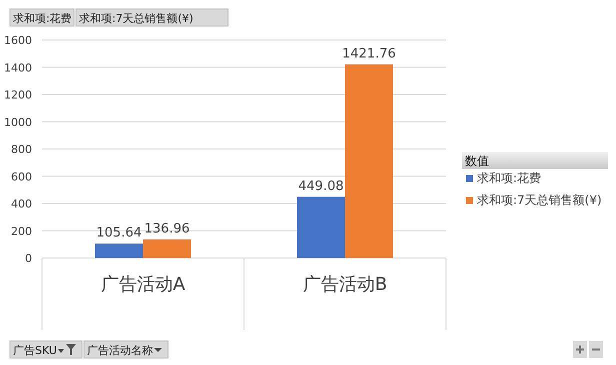 The height and width of the screenshot is (365, 616). Describe the element at coordinates (143, 284) in the screenshot. I see `x-tick-label: 广告活动A` at that location.